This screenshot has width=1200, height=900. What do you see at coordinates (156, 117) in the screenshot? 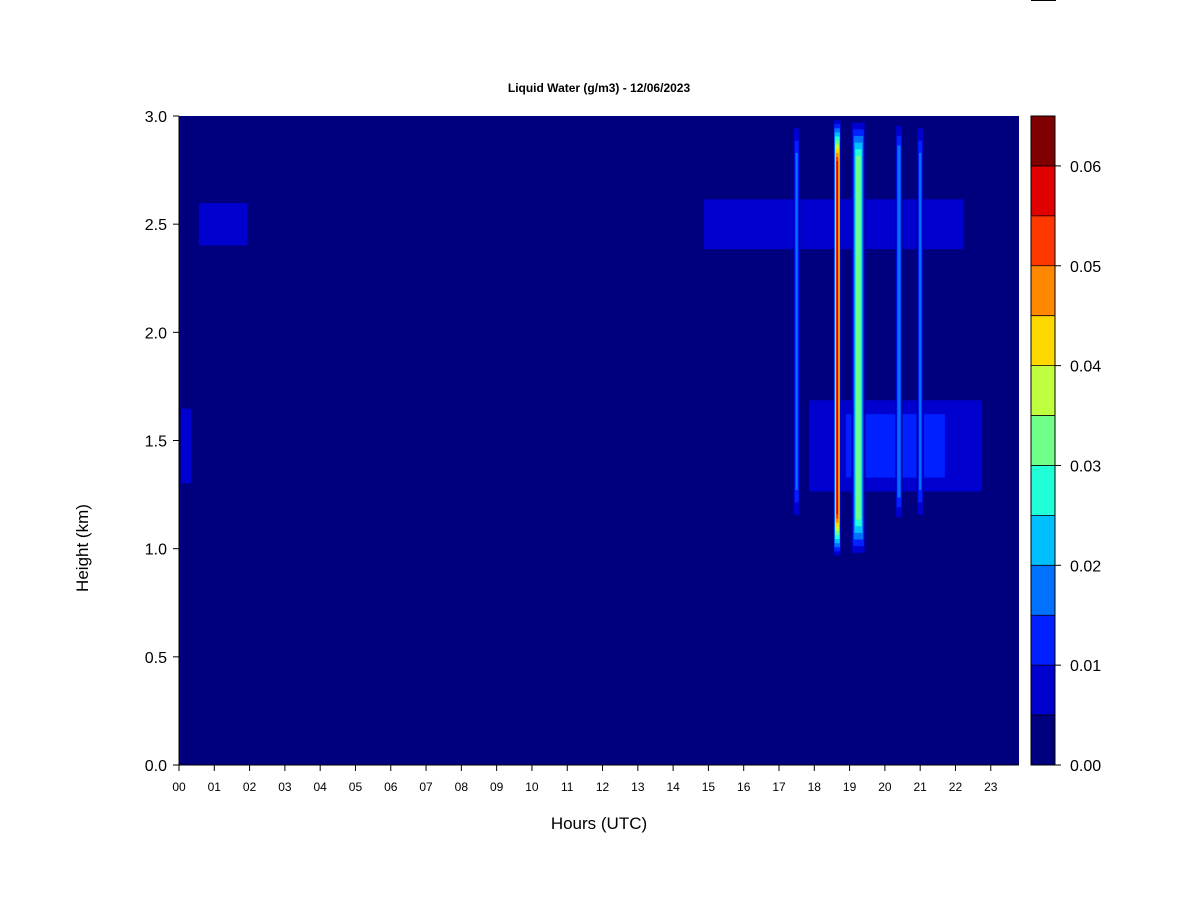
I see `y-tick-label: 3.0` at bounding box center [156, 117].